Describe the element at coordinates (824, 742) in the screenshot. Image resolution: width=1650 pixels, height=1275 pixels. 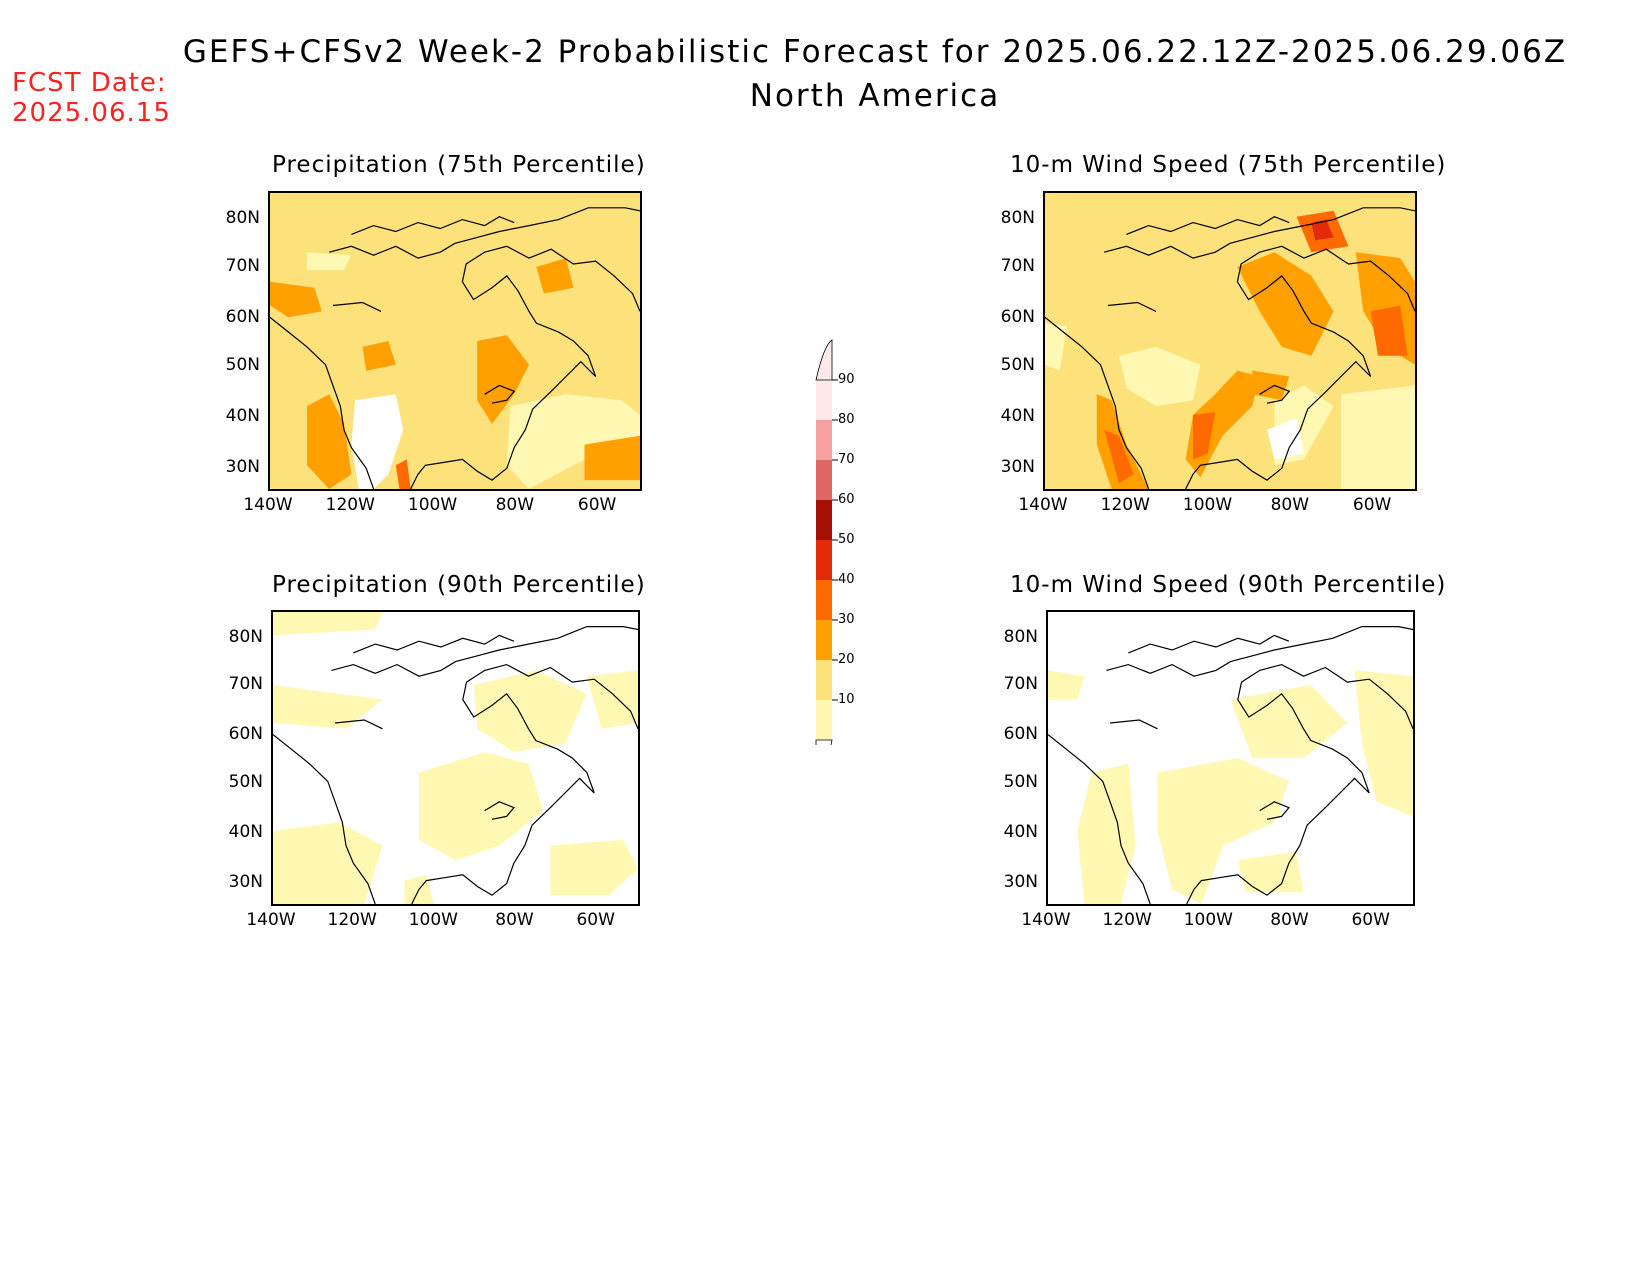
I see `colorbar-bottom-cap` at that location.